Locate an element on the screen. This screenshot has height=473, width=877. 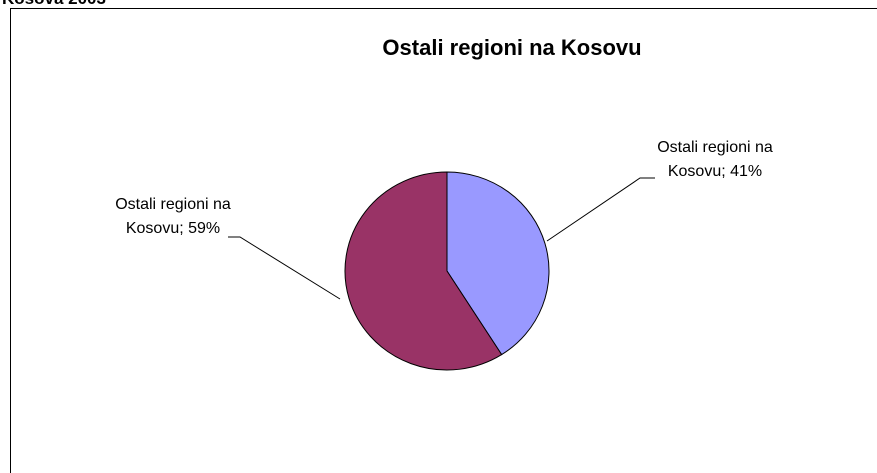
data-label: Ostali regioni na Kosovu; 59% is located at coordinates (173, 216).